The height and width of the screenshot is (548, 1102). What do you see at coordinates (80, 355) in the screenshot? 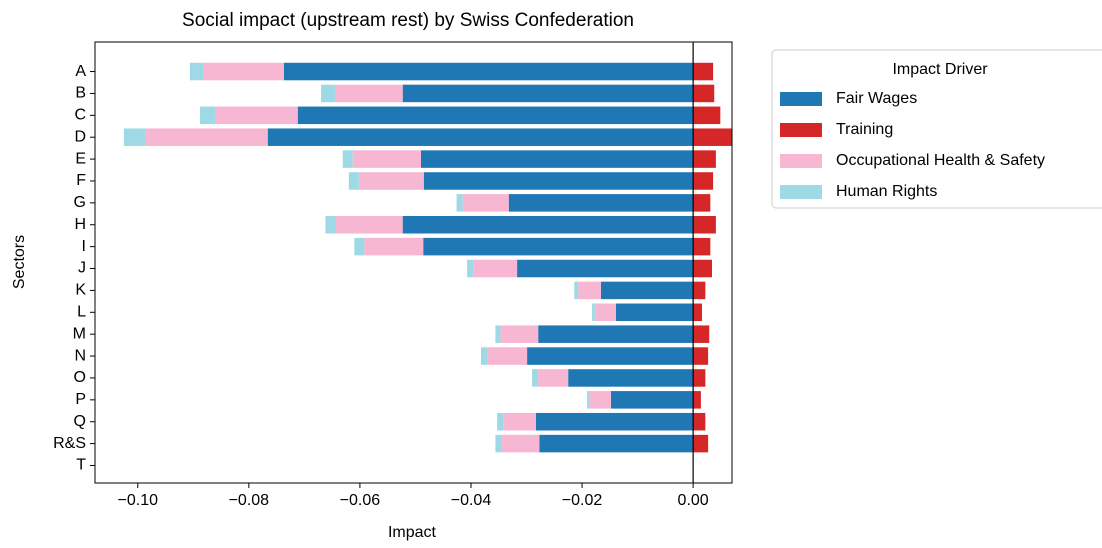
I see `y-tick-label: N` at bounding box center [80, 355].